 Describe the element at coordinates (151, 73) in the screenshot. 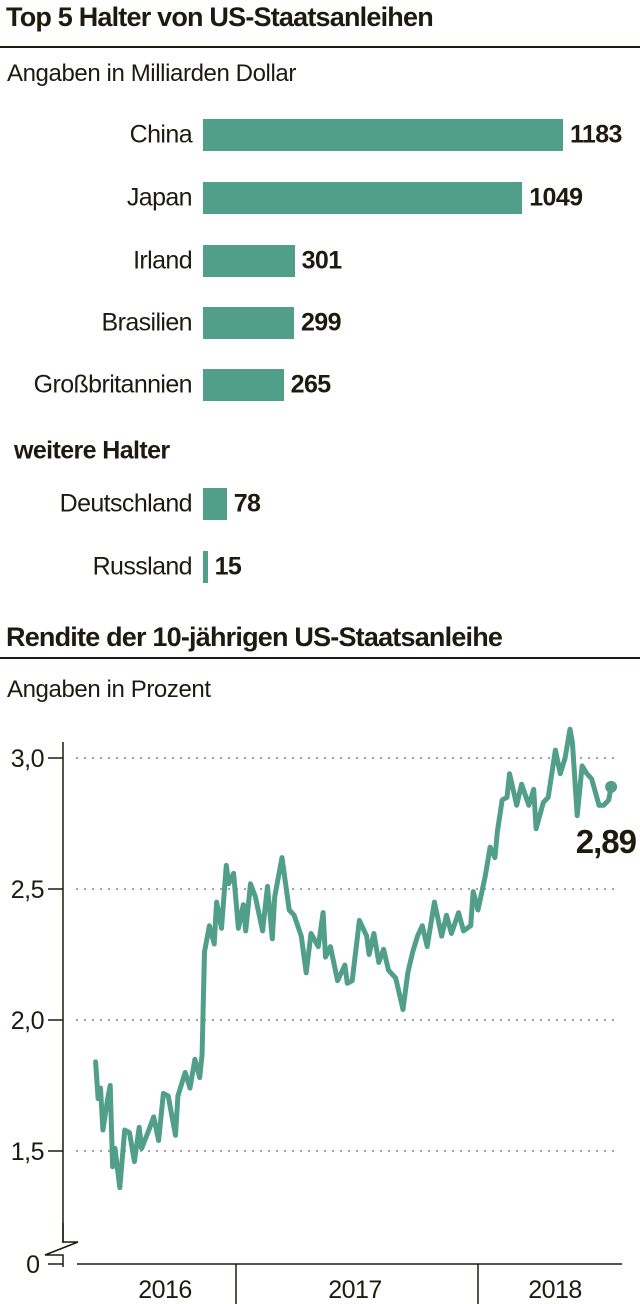

I see `bar-chart-subtitle: Angaben in Milliarden Dollar` at that location.